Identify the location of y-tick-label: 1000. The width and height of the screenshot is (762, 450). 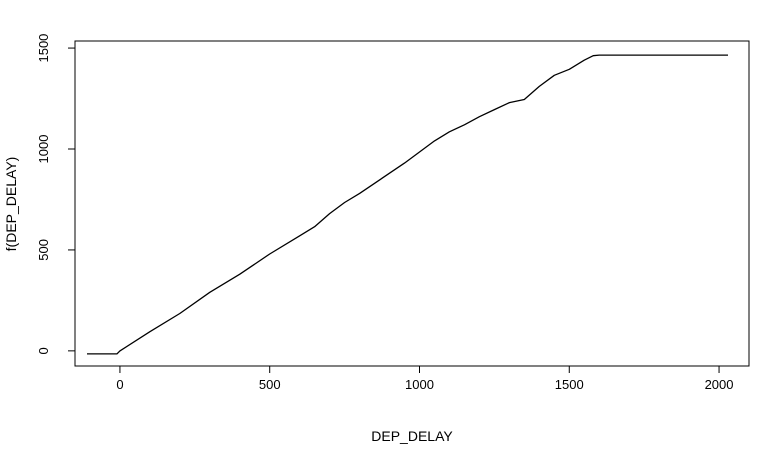
(43, 149).